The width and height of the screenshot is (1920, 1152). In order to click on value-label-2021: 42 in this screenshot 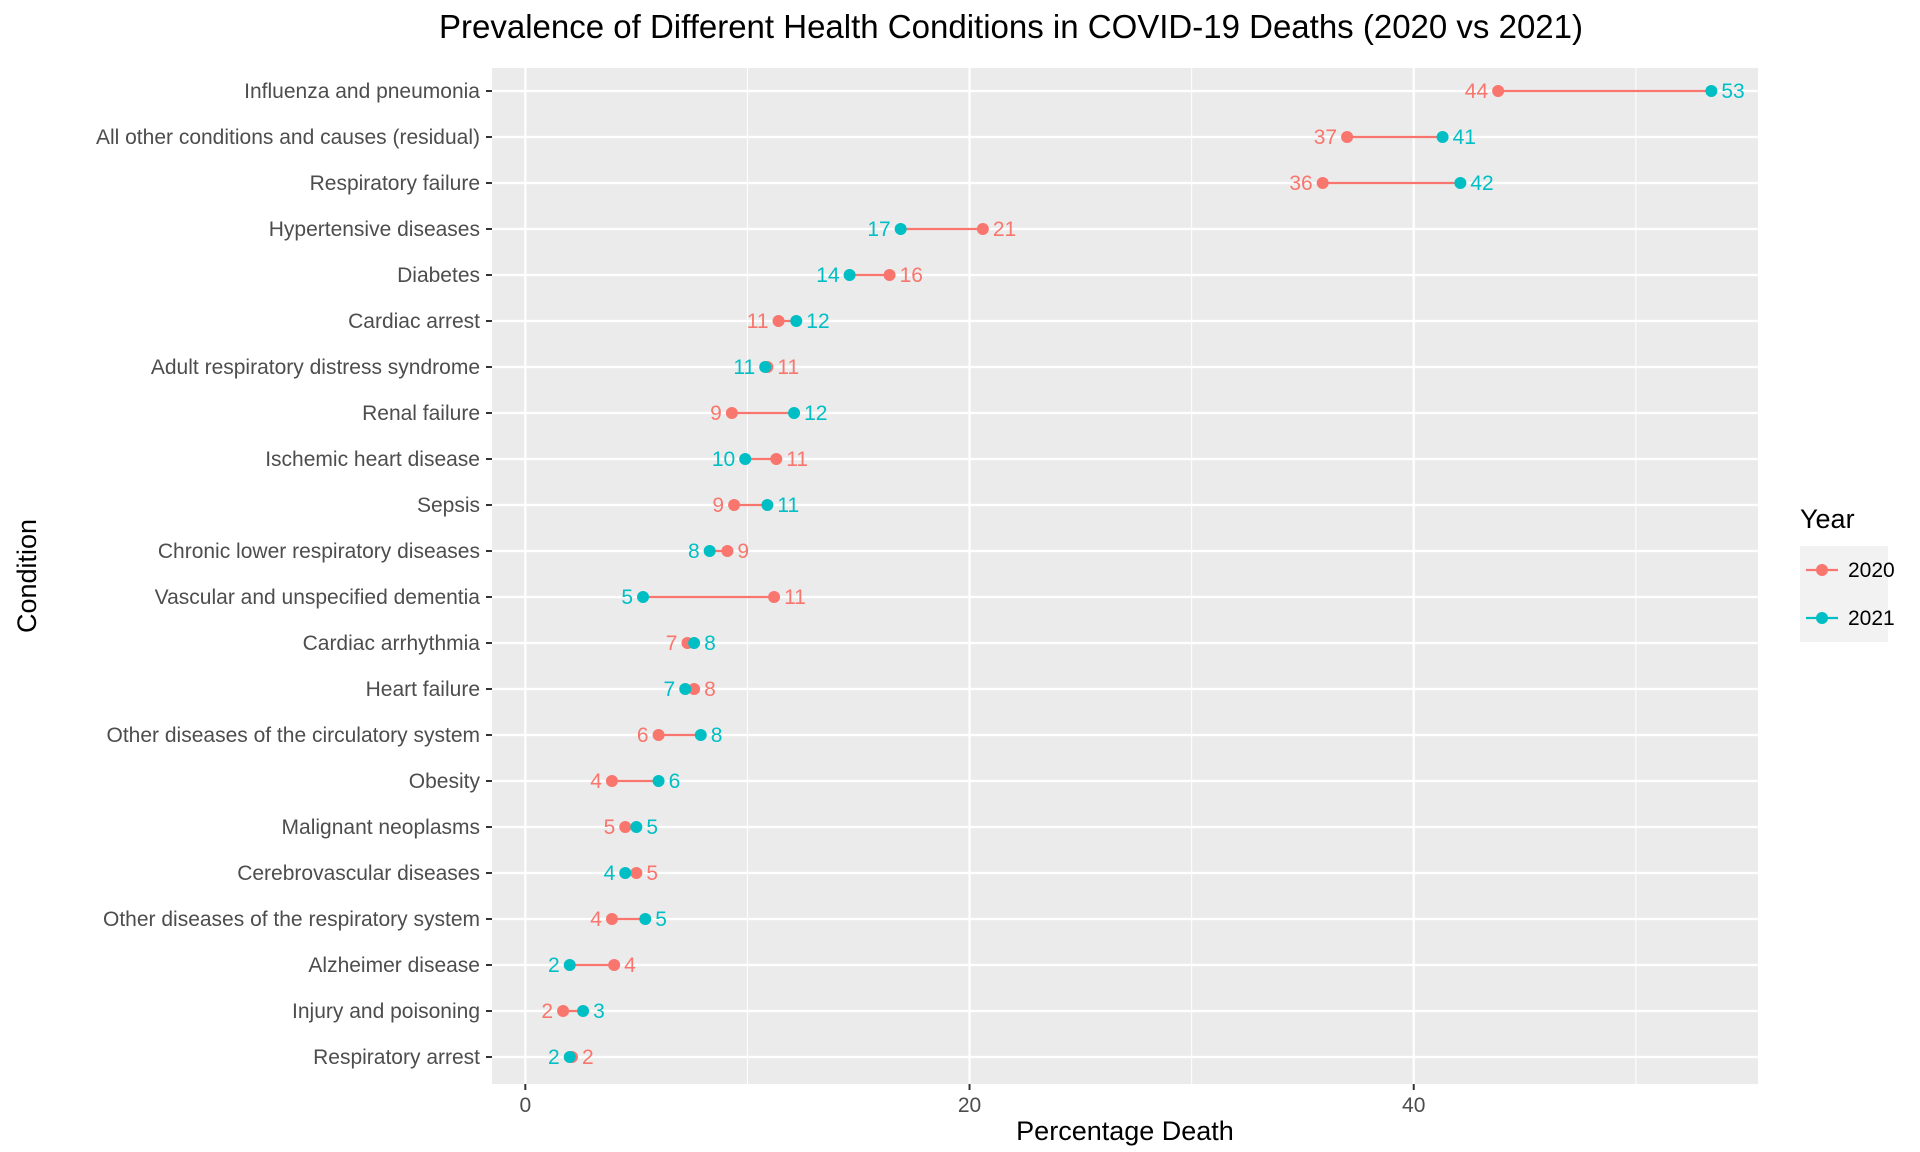, I will do `click(1481, 183)`.